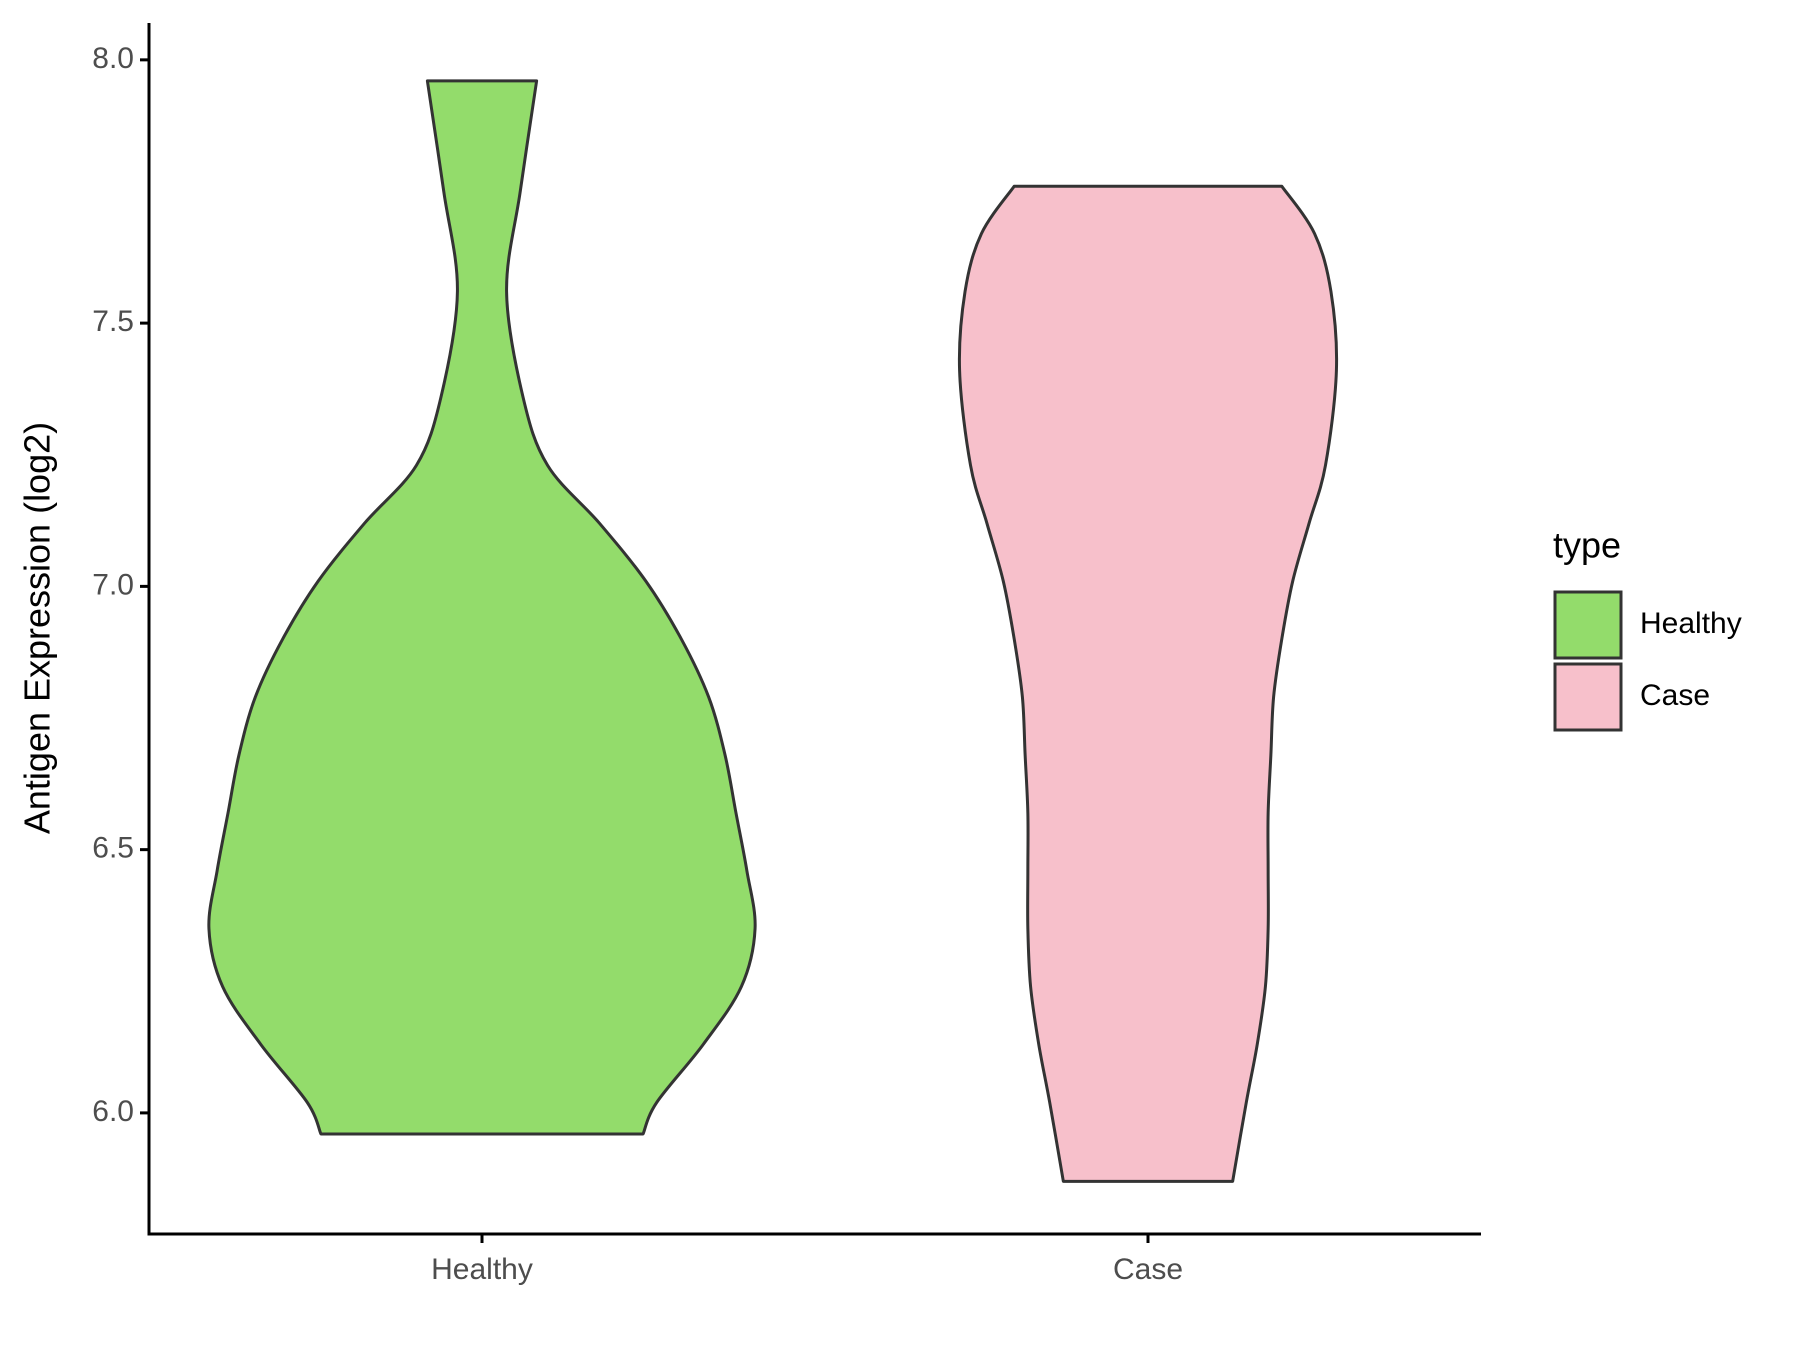  What do you see at coordinates (1691, 623) in the screenshot?
I see `legend-label: Healthy` at bounding box center [1691, 623].